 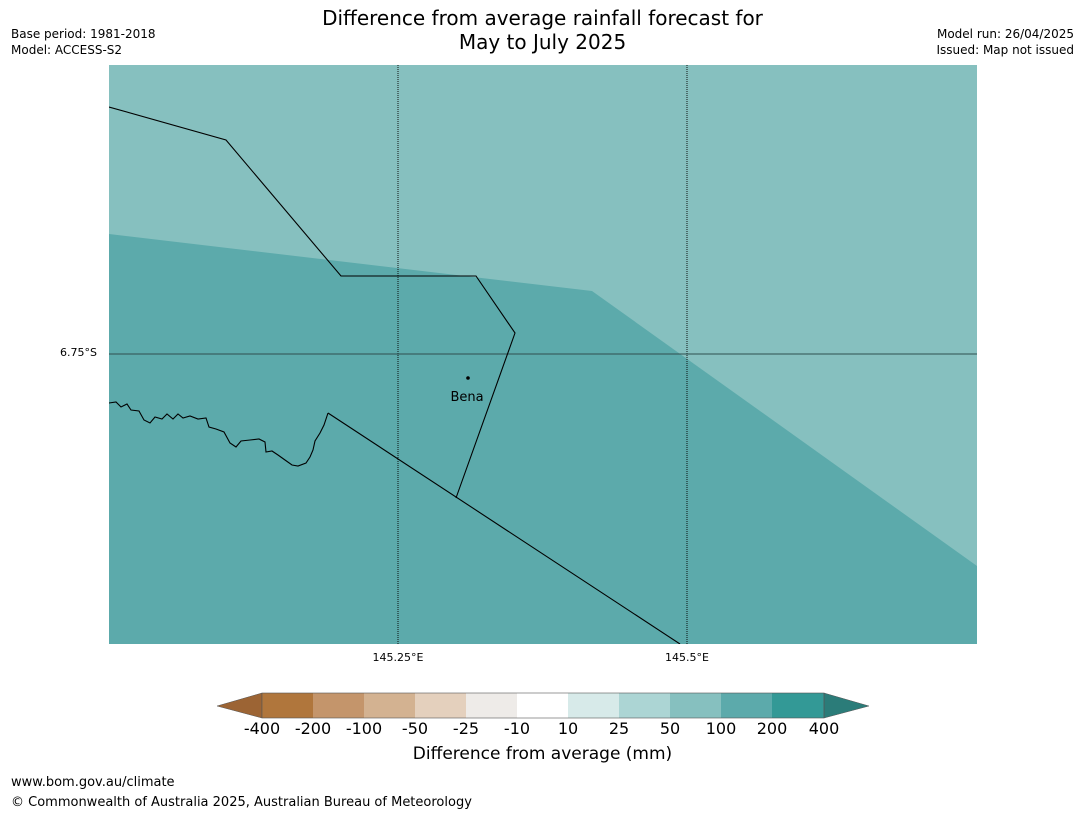 I want to click on colorbar-tick: 200, so click(x=772, y=728).